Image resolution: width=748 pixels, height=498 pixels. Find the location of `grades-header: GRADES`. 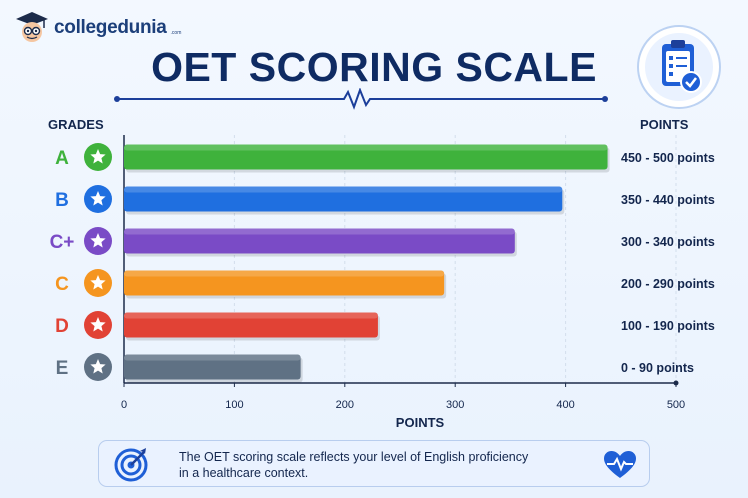

grades-header: GRADES is located at coordinates (76, 124).